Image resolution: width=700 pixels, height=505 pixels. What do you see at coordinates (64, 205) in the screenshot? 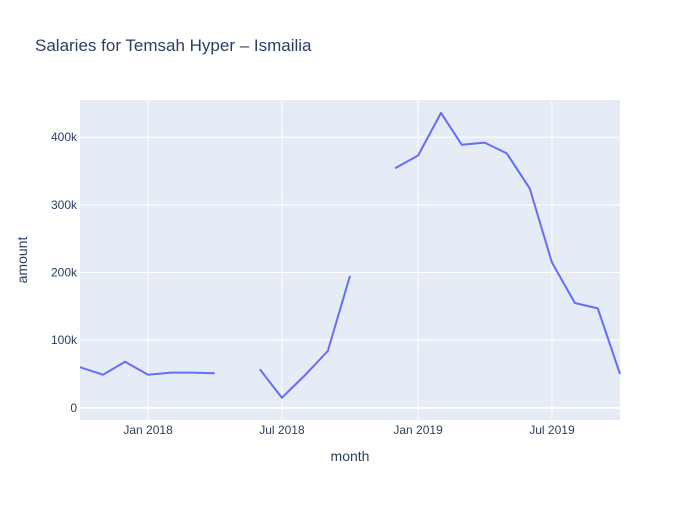
I see `y-tick-label: 300k` at bounding box center [64, 205].